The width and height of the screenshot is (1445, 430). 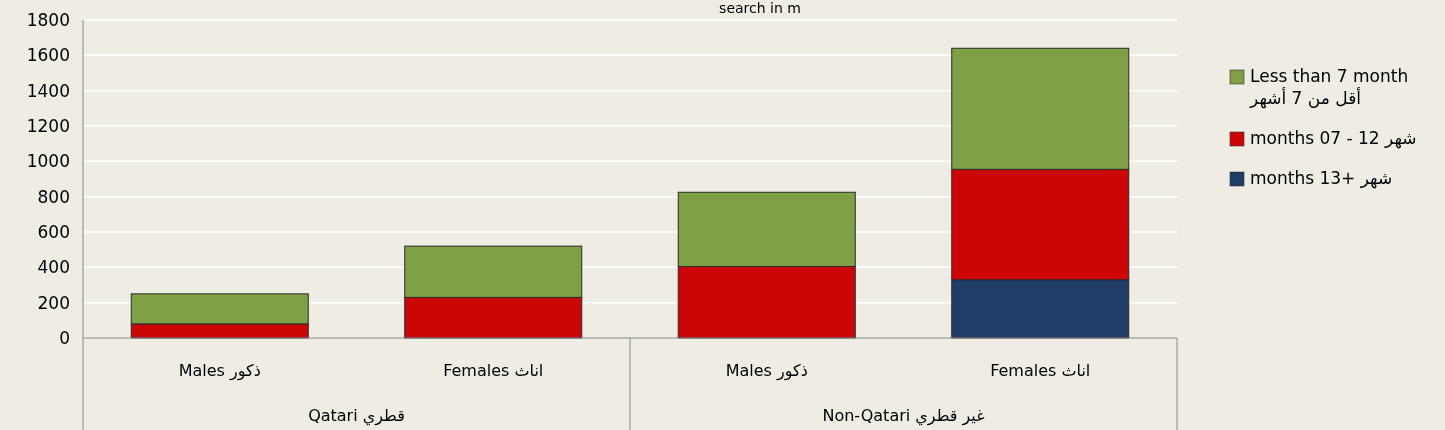 I want to click on y-tick-label: 1800, so click(x=48, y=20).